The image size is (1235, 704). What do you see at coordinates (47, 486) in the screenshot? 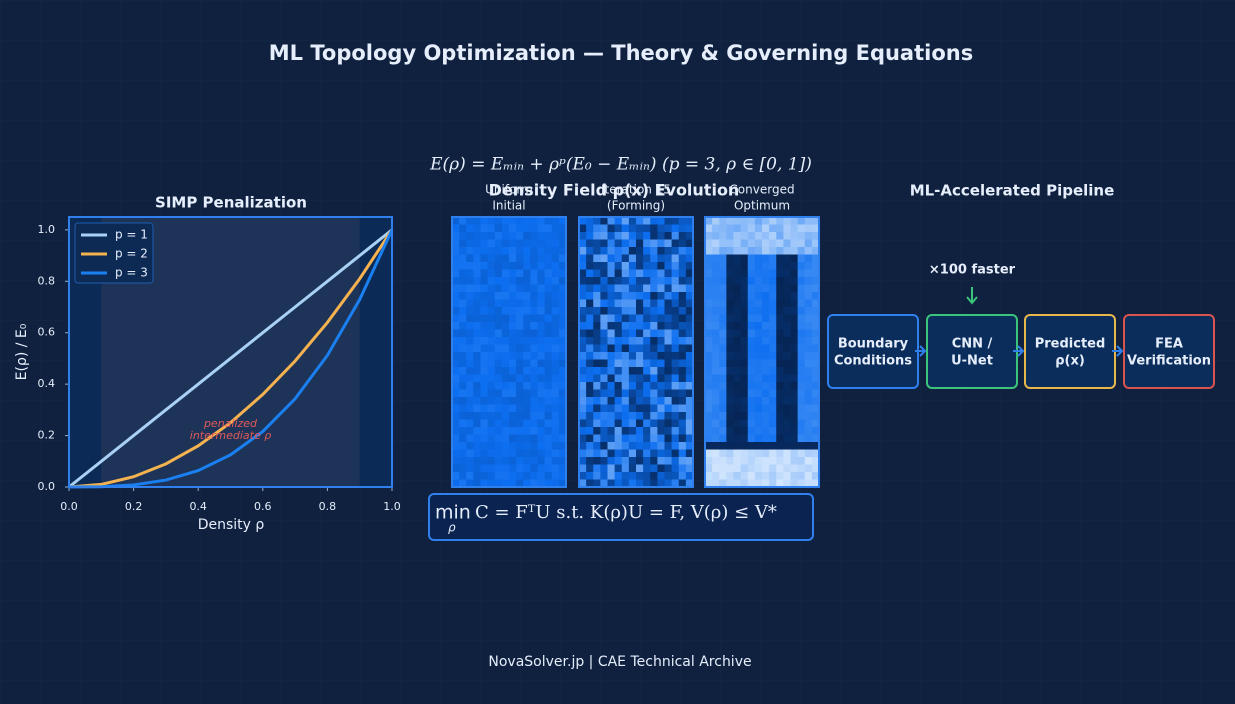
I see `y-tick-label: 0.0` at bounding box center [47, 486].